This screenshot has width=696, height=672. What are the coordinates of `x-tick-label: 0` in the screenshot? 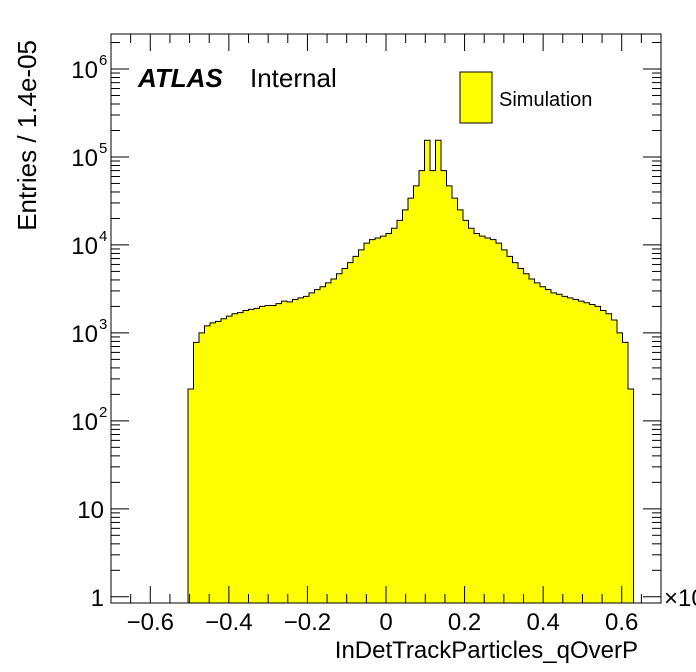 It's located at (385, 622).